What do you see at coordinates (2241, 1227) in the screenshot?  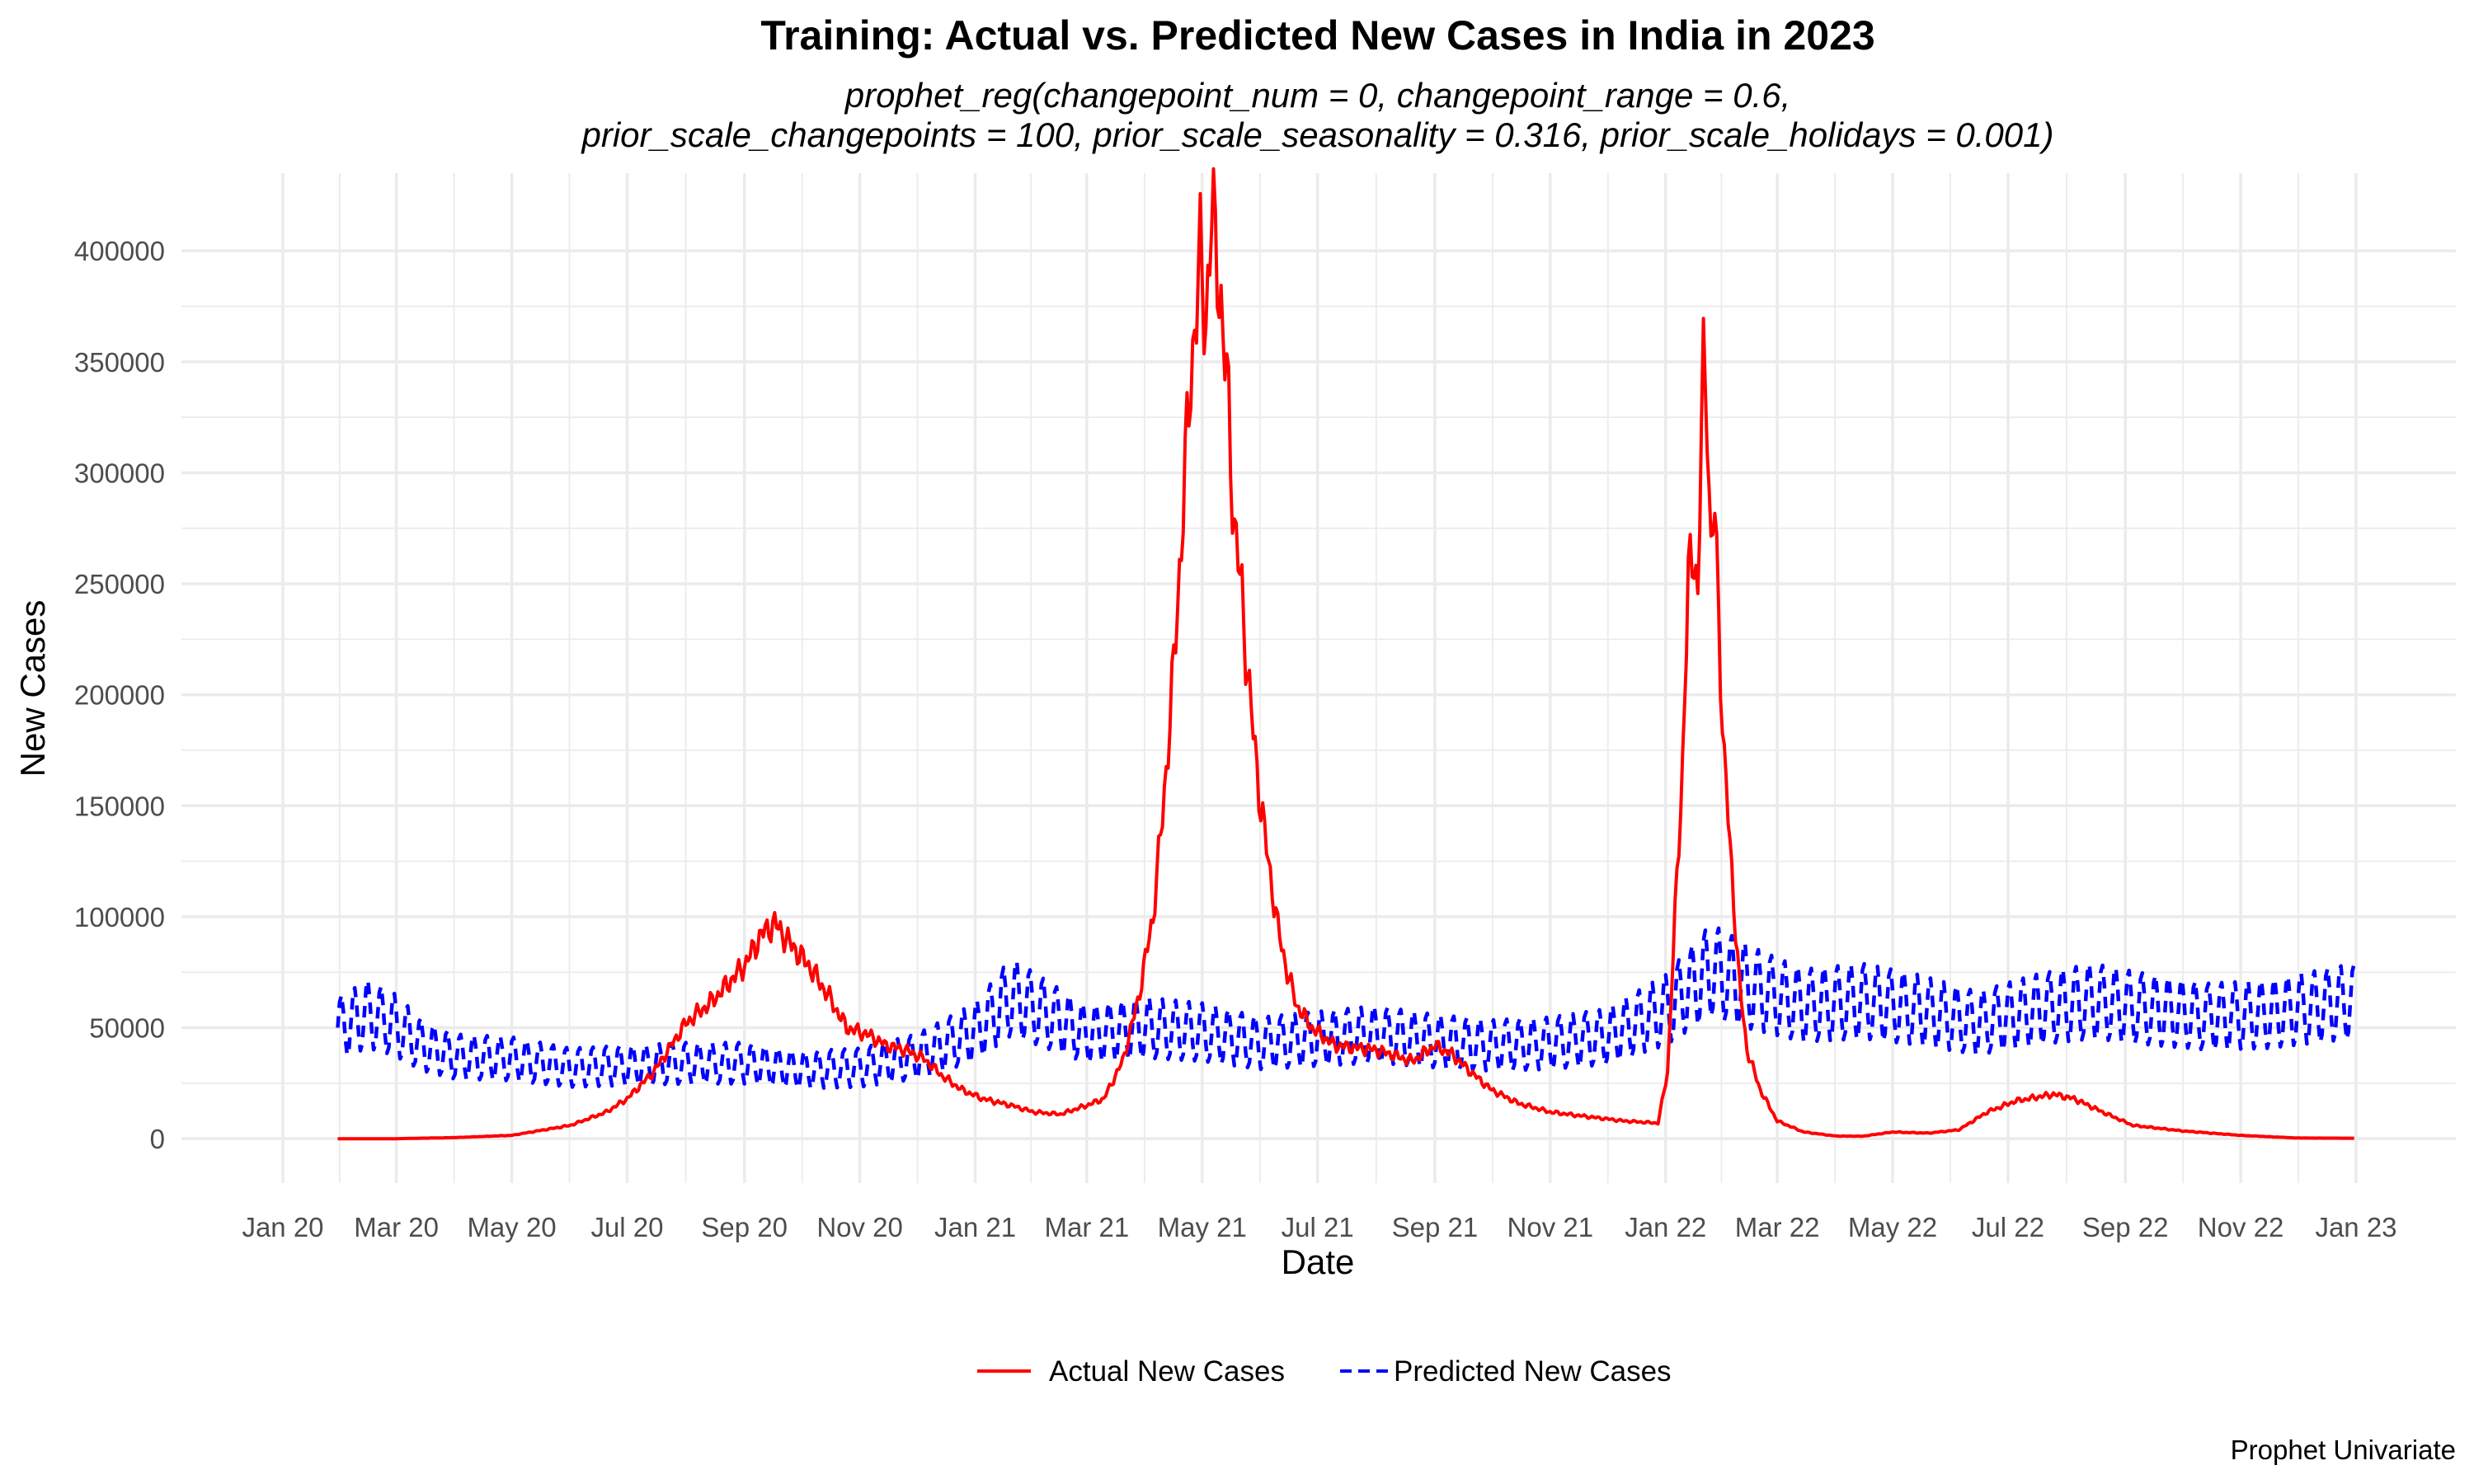 I see `x-tick-label: Nov 22` at bounding box center [2241, 1227].